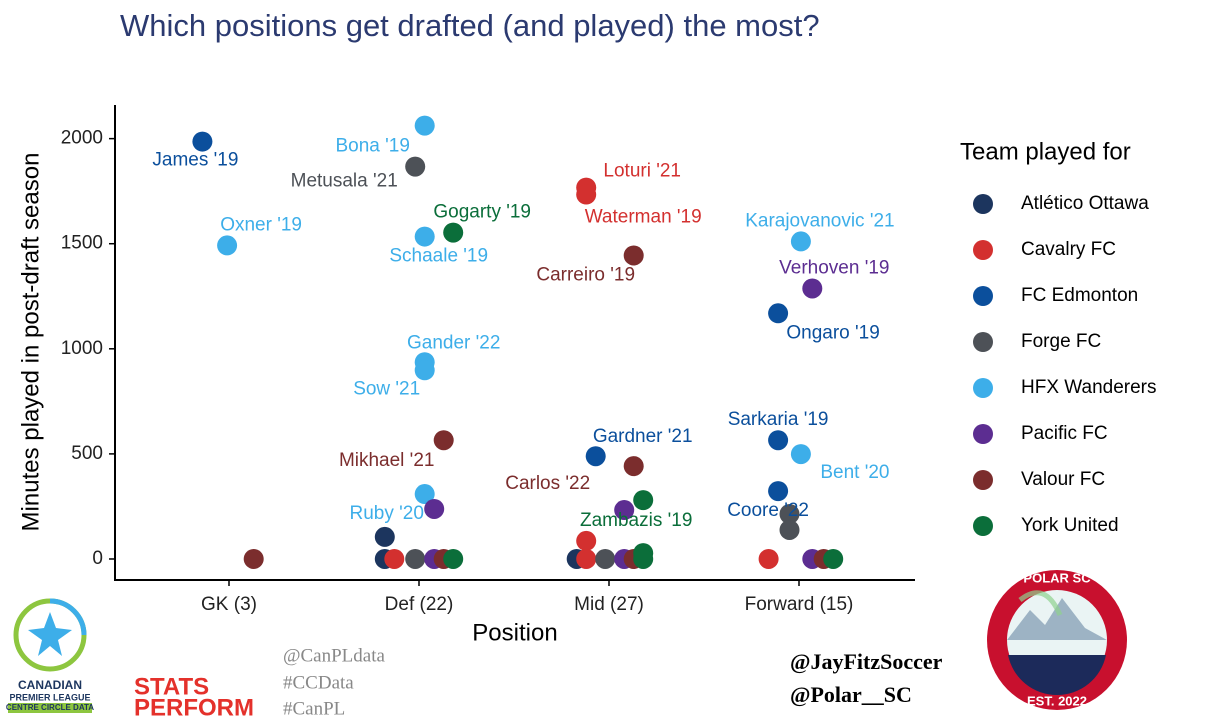 This screenshot has width=1224, height=725. Describe the element at coordinates (453, 342) in the screenshot. I see `point-label: Gander '22` at that location.